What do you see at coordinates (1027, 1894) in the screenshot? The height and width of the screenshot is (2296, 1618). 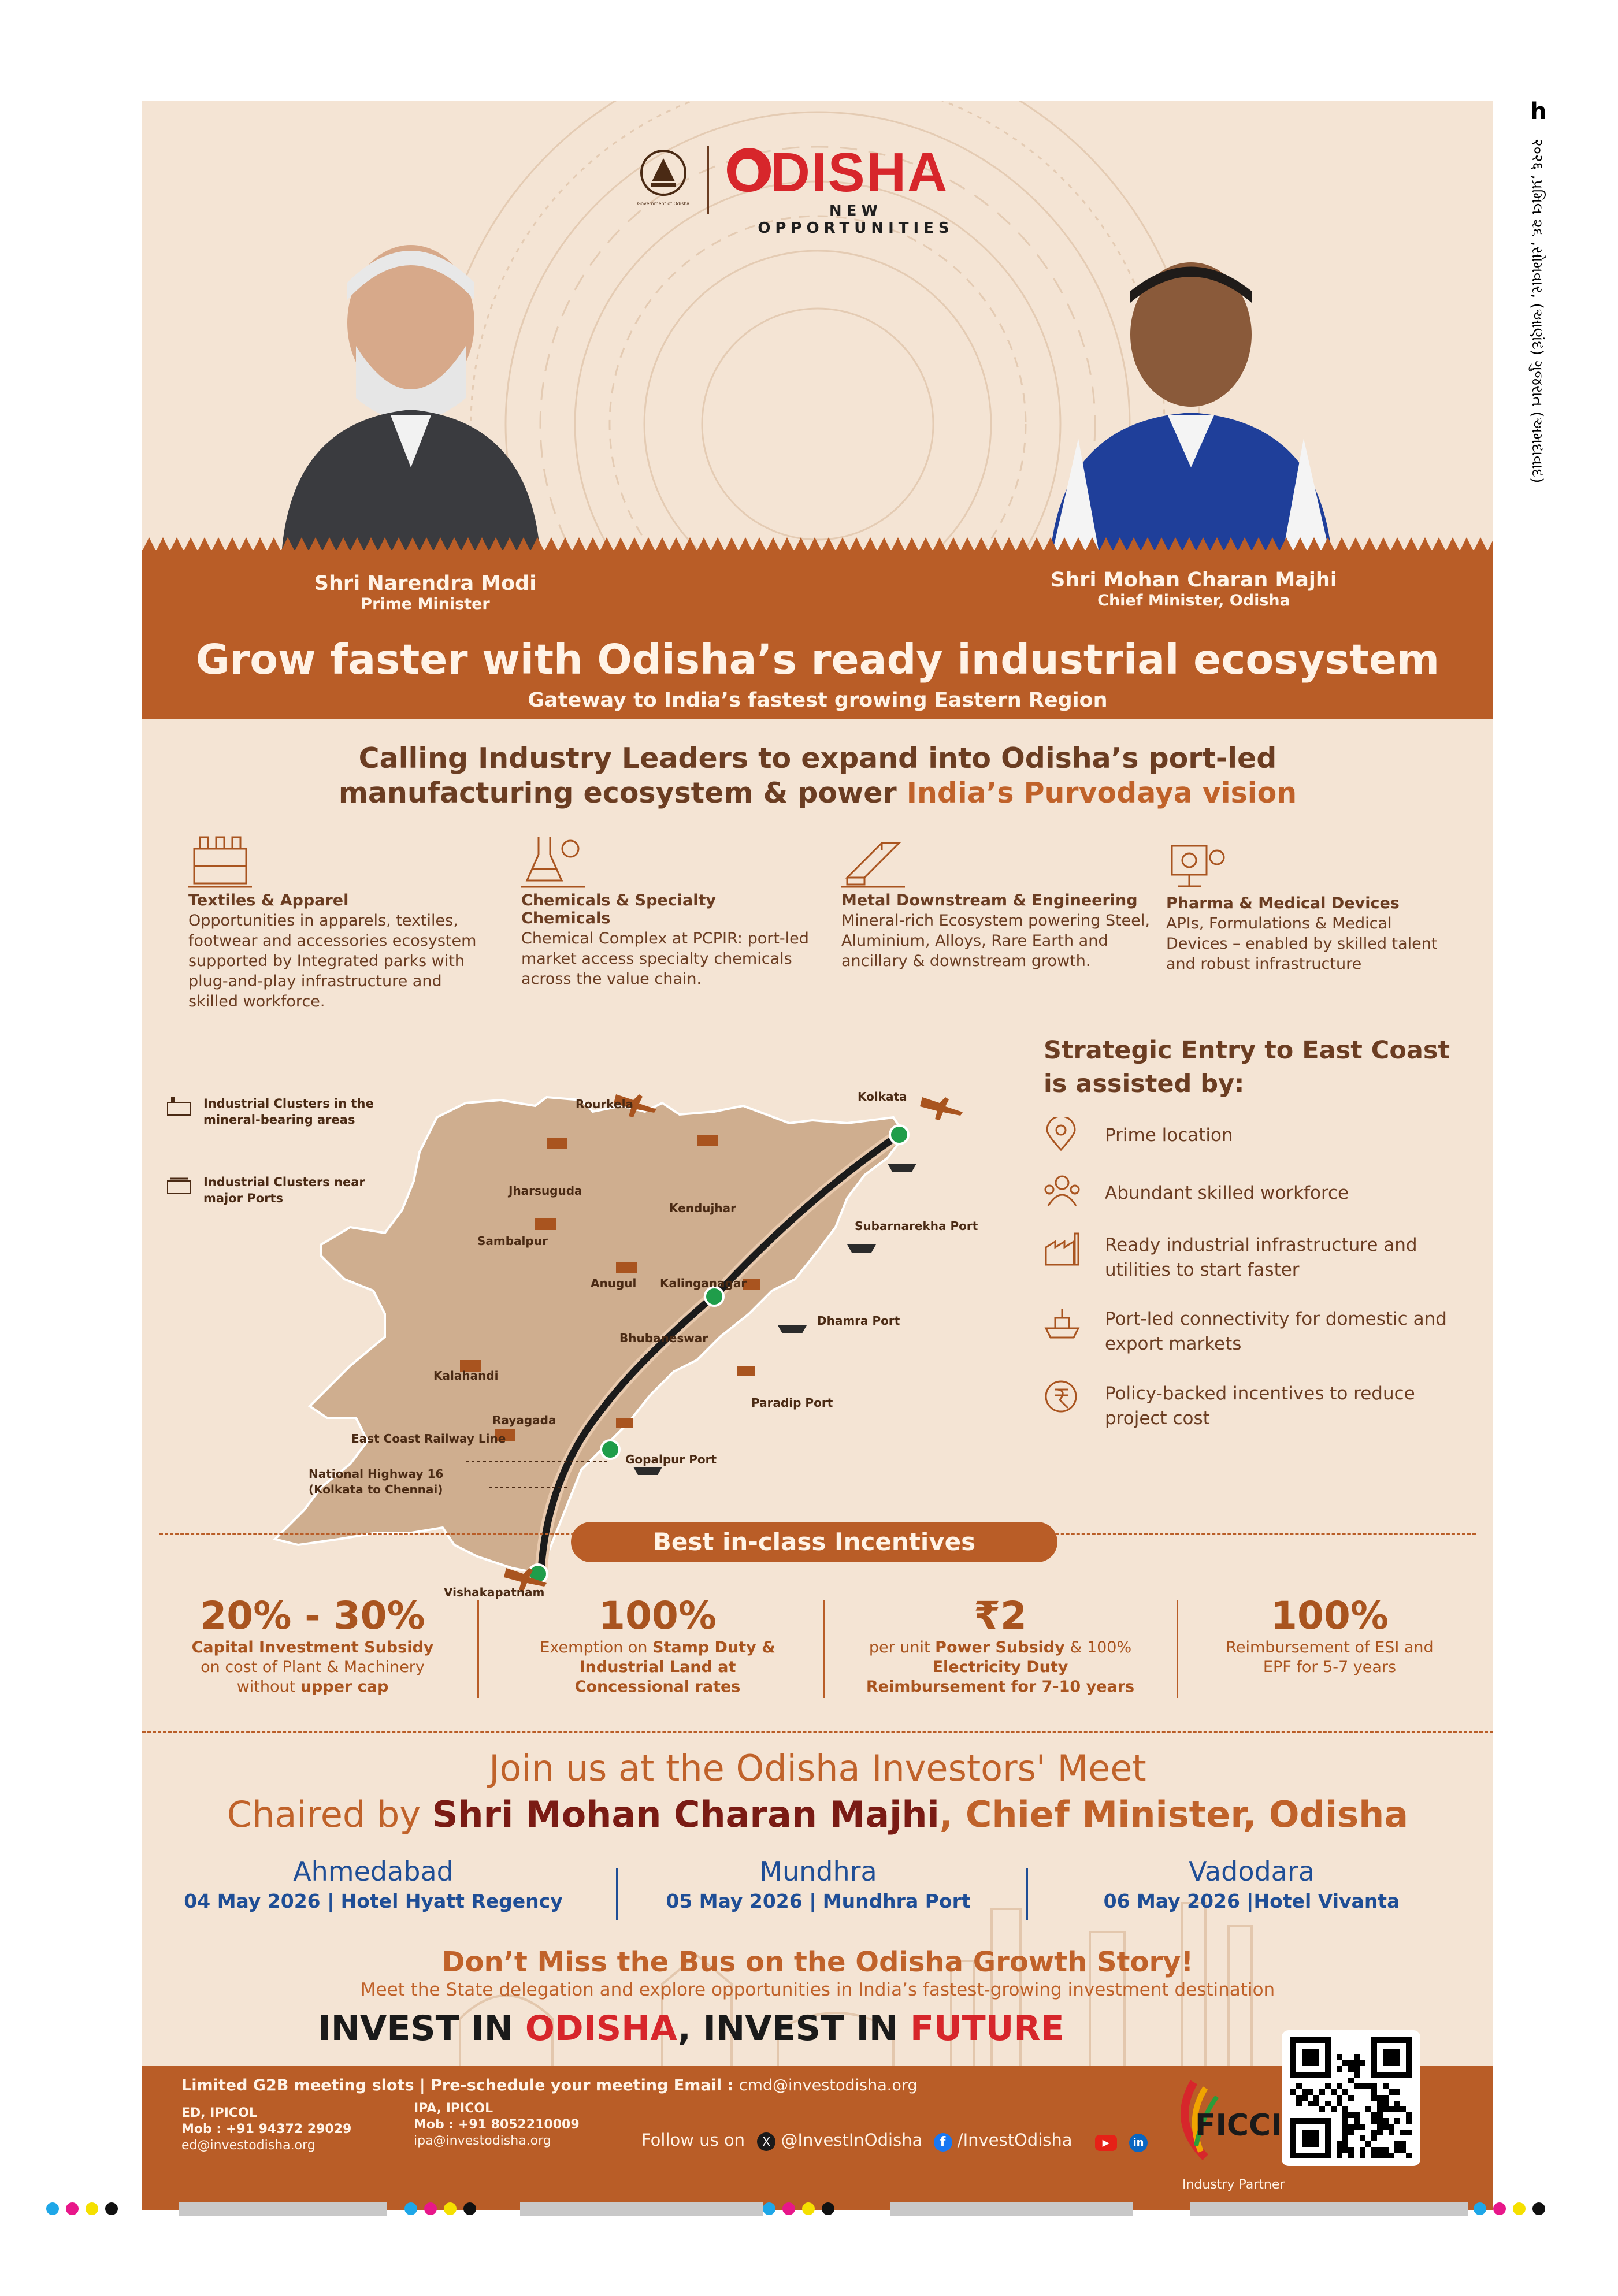 I see `city-divider` at bounding box center [1027, 1894].